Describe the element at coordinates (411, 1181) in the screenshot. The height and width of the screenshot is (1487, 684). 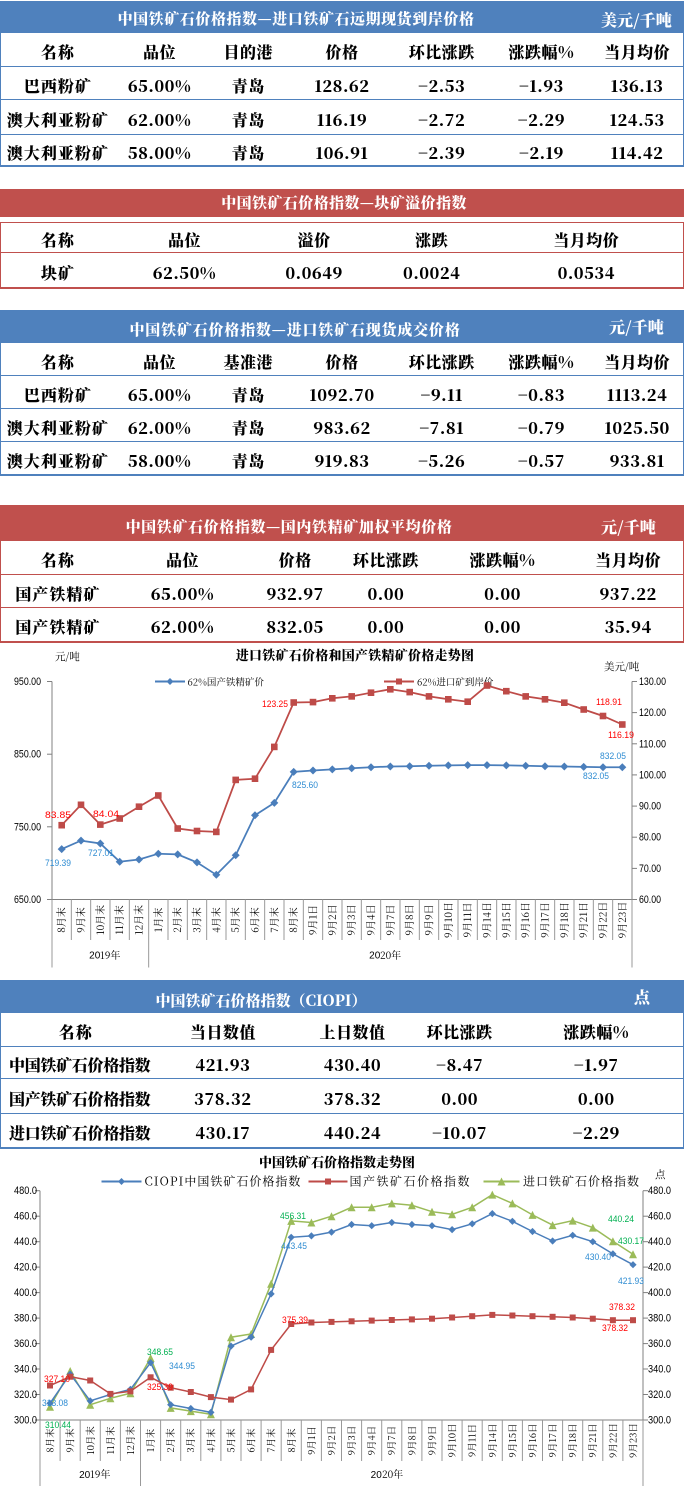
I see `svg-text: 国产铁矿石价格指数` at that location.